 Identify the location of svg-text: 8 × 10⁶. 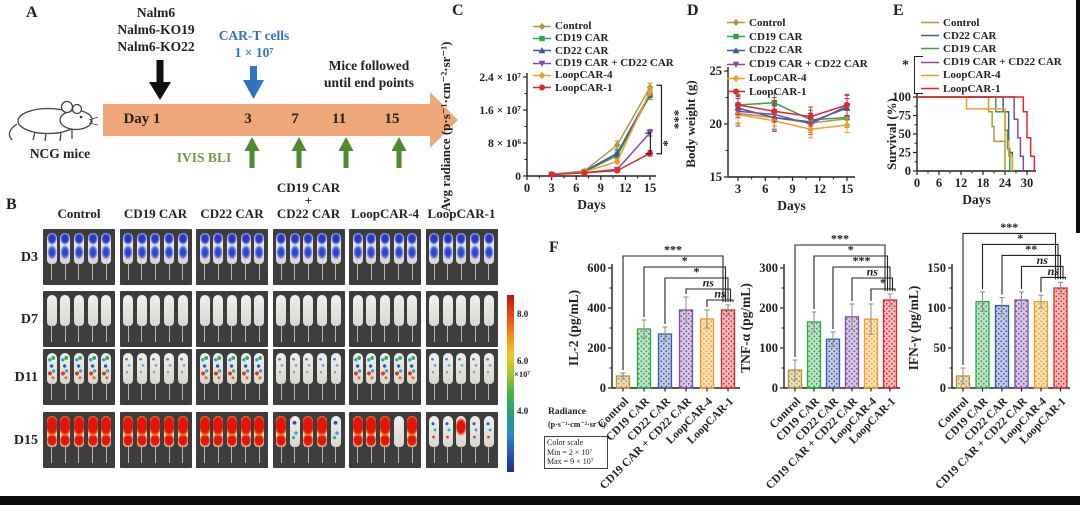
(505, 144).